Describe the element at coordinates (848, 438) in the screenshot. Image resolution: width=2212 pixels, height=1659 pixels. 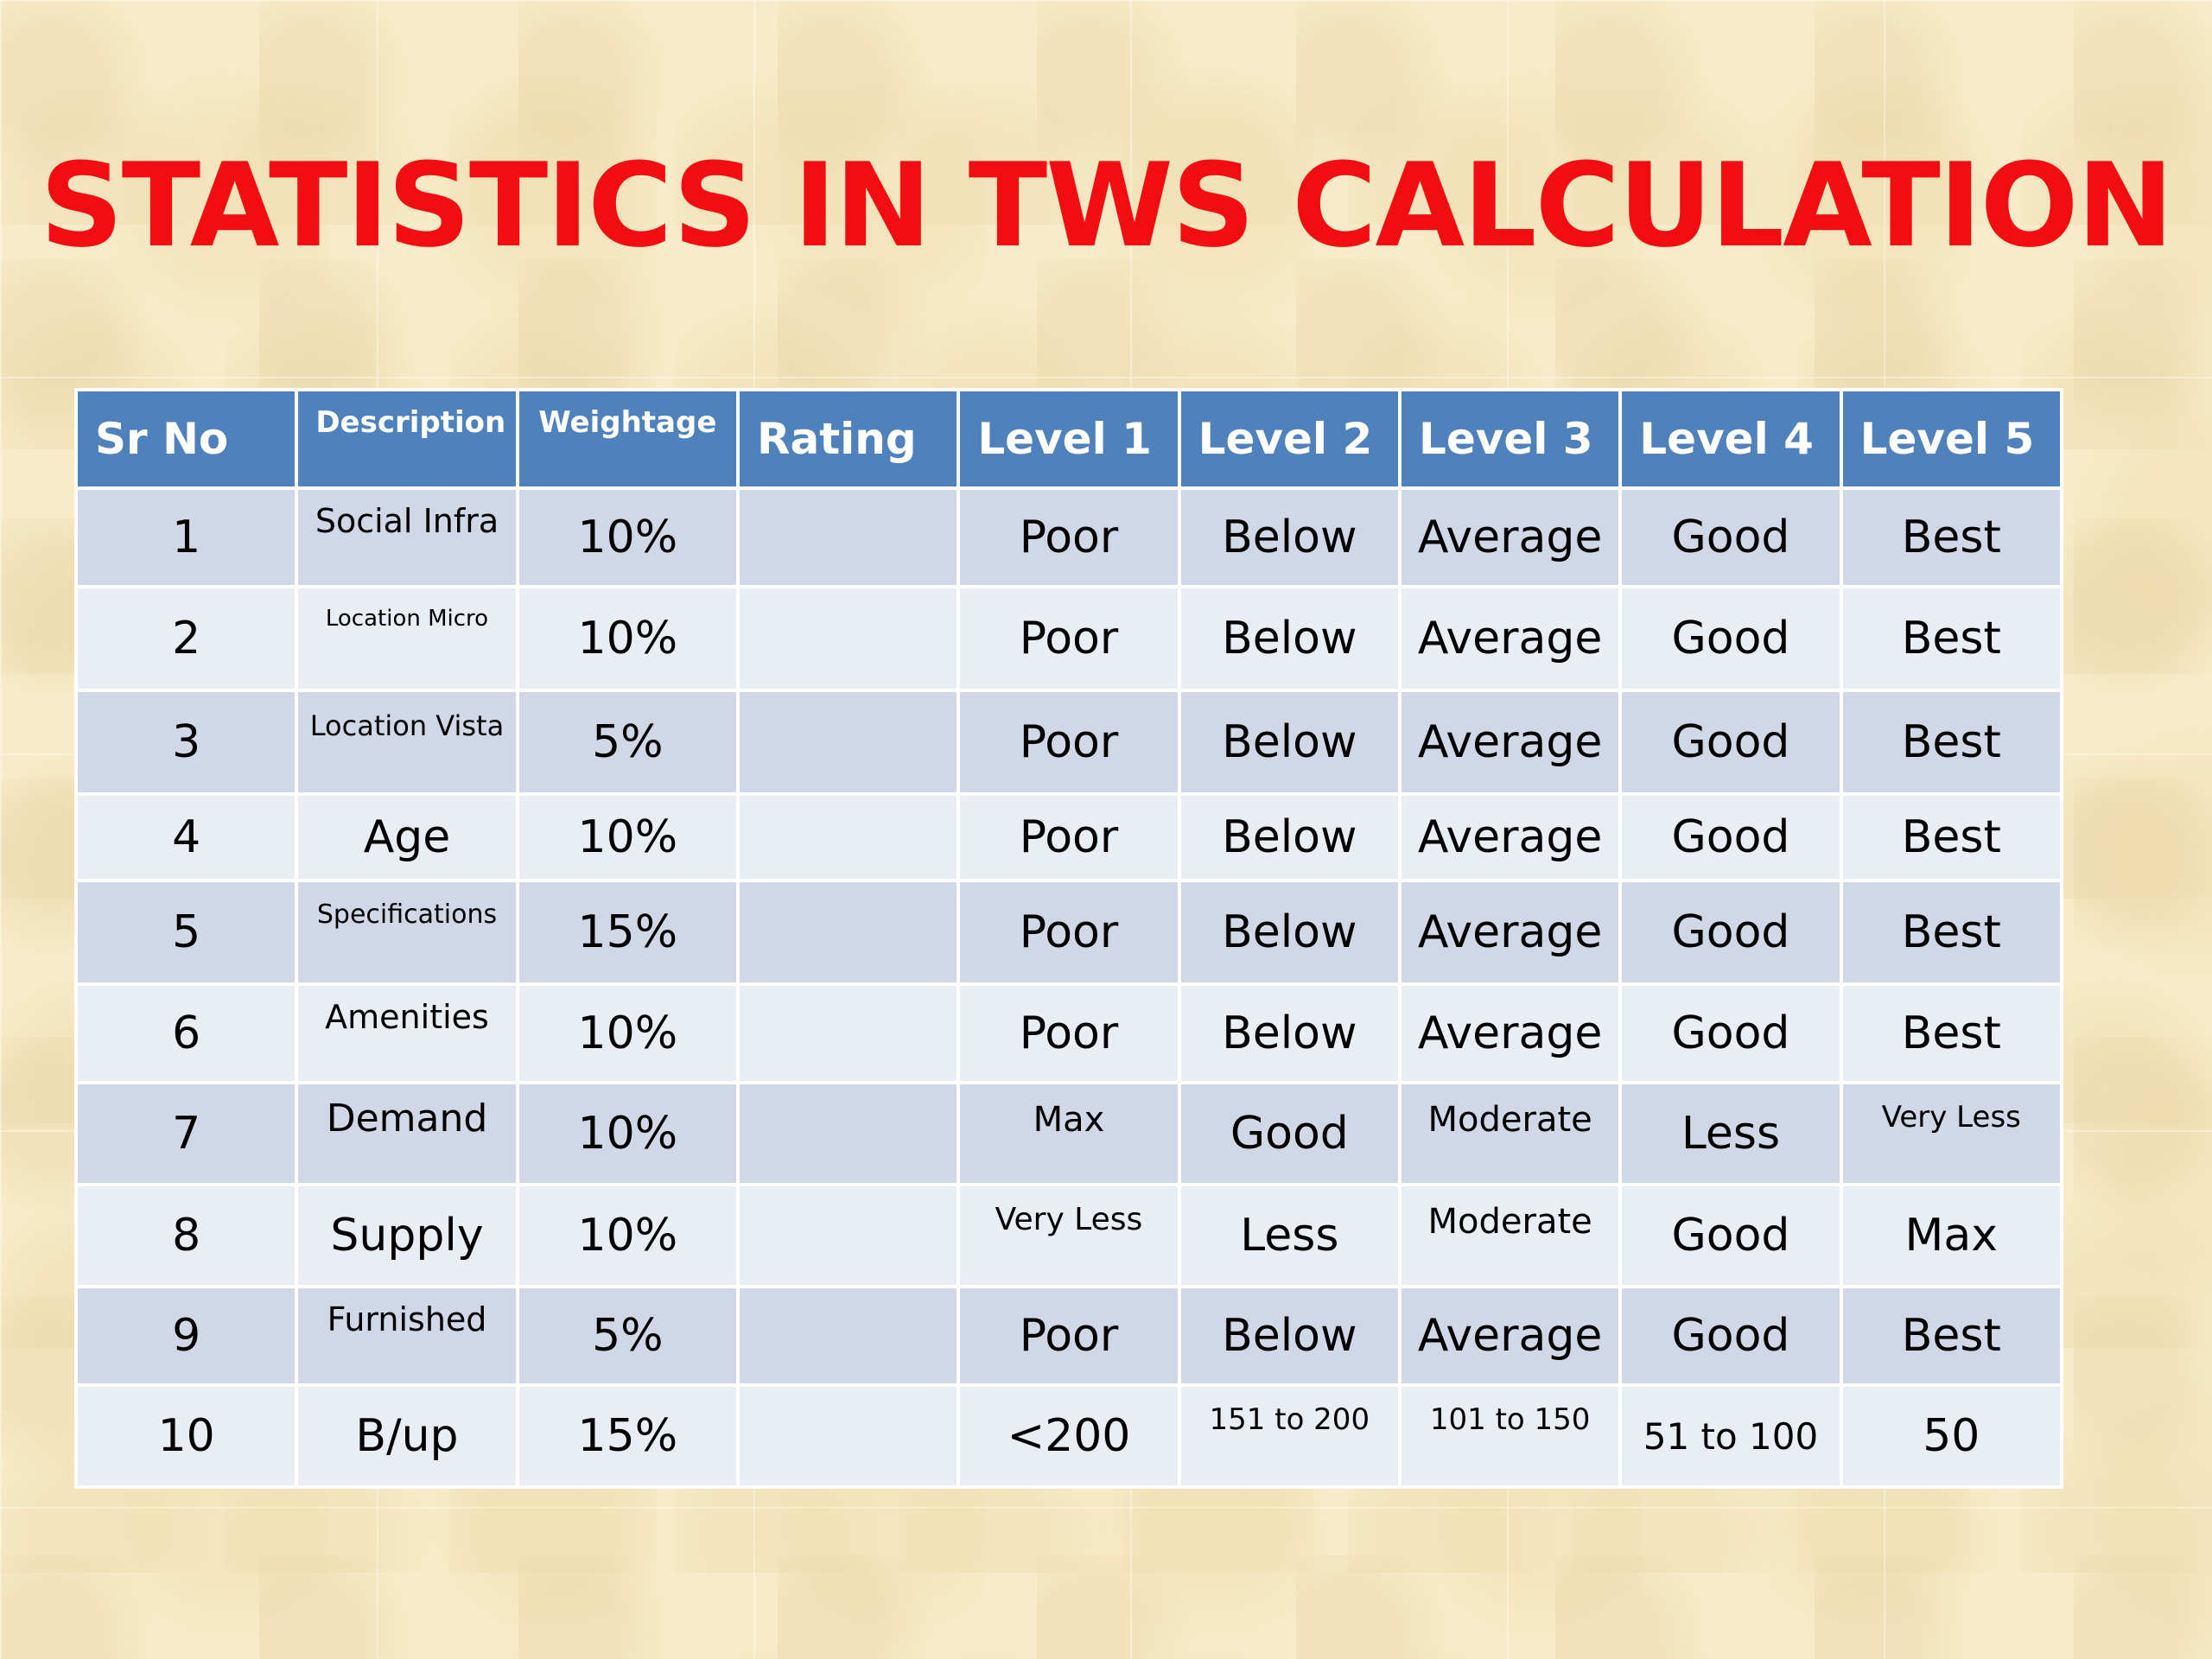
I see `header-rating: Rating` at that location.